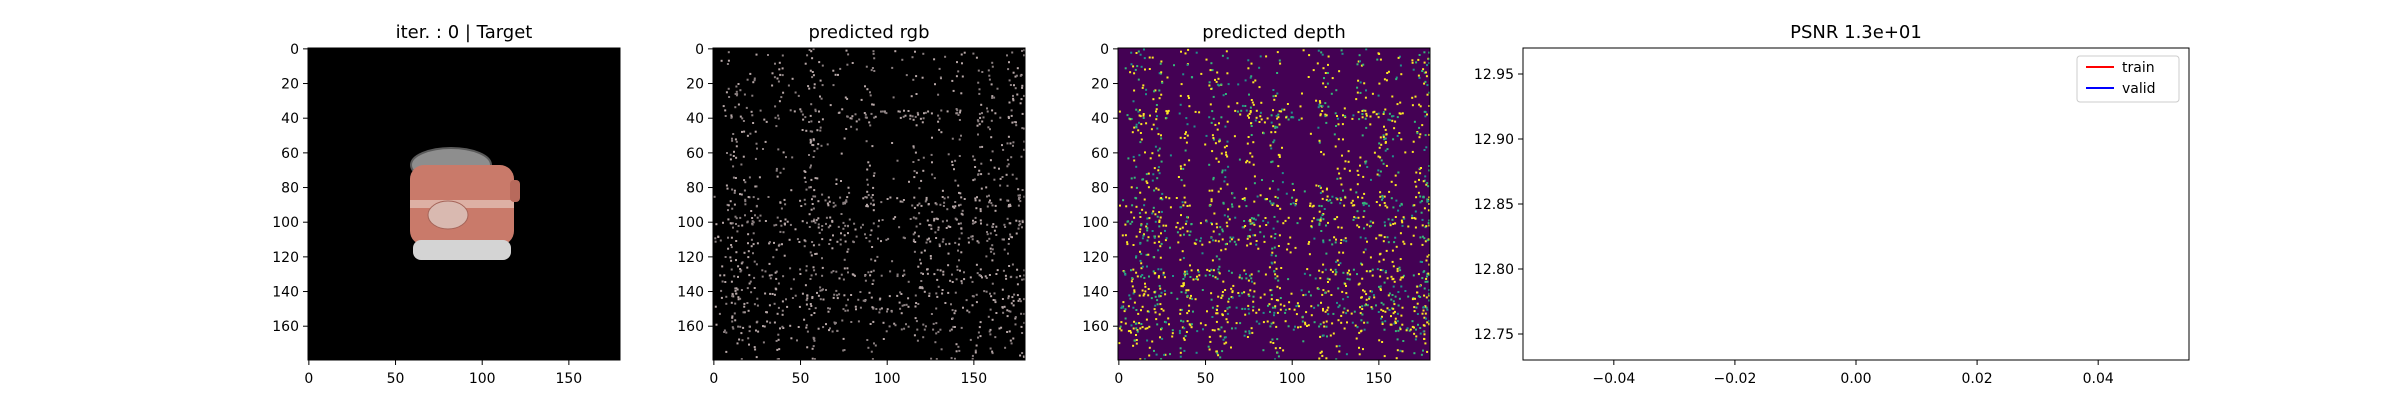  What do you see at coordinates (695, 119) in the screenshot?
I see `y-tick-label: 40` at bounding box center [695, 119].